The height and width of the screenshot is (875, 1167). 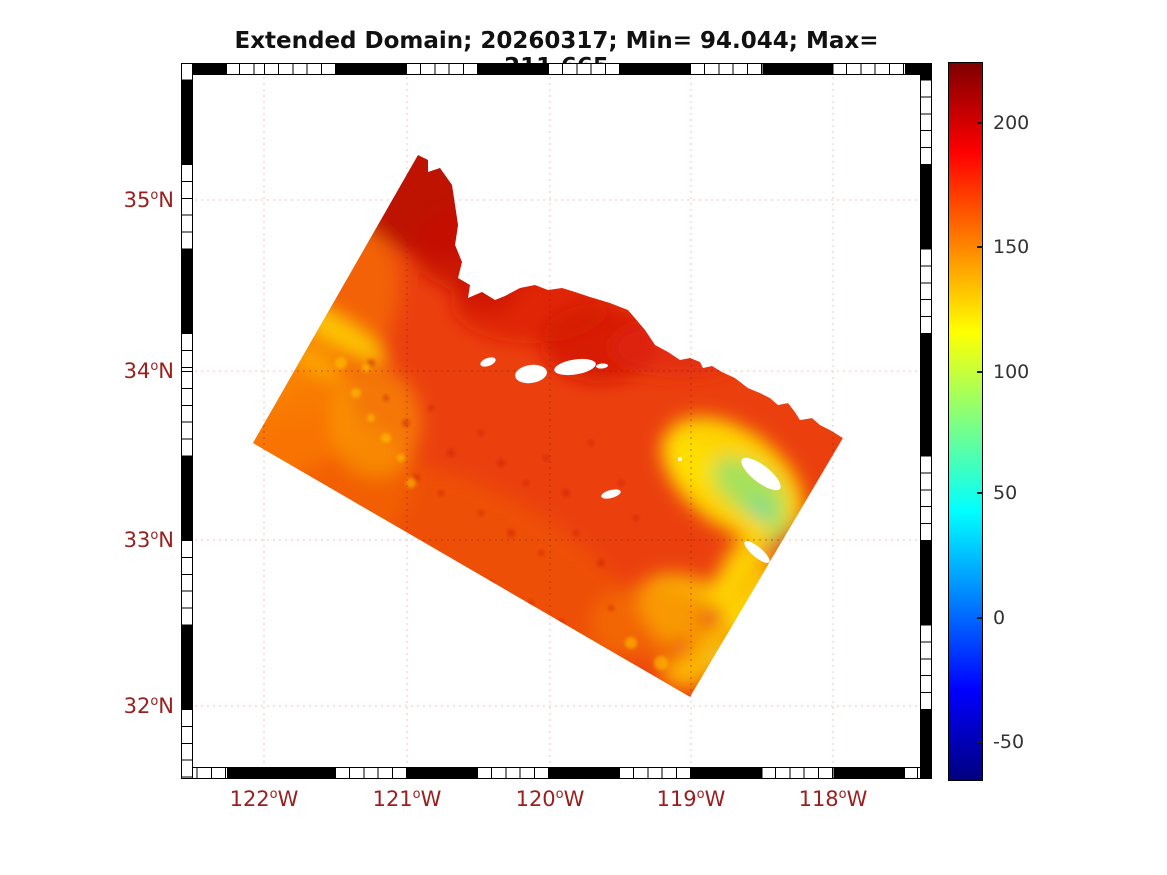 I want to click on island-san-miguel, so click(x=488, y=362).